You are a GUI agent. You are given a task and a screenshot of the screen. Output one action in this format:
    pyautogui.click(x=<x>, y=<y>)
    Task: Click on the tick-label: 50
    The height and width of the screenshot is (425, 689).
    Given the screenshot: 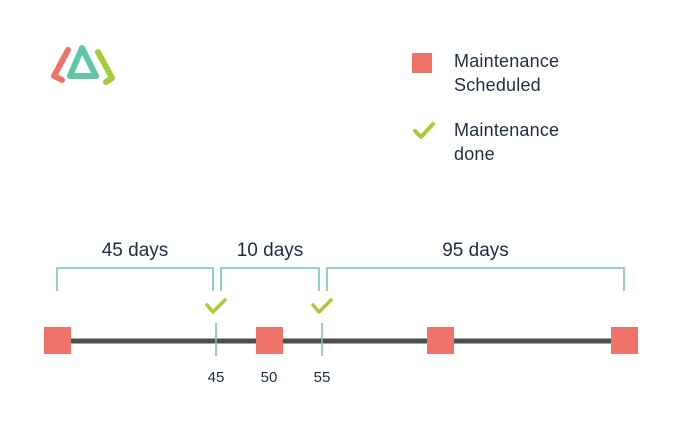 What is the action you would take?
    pyautogui.click(x=269, y=377)
    